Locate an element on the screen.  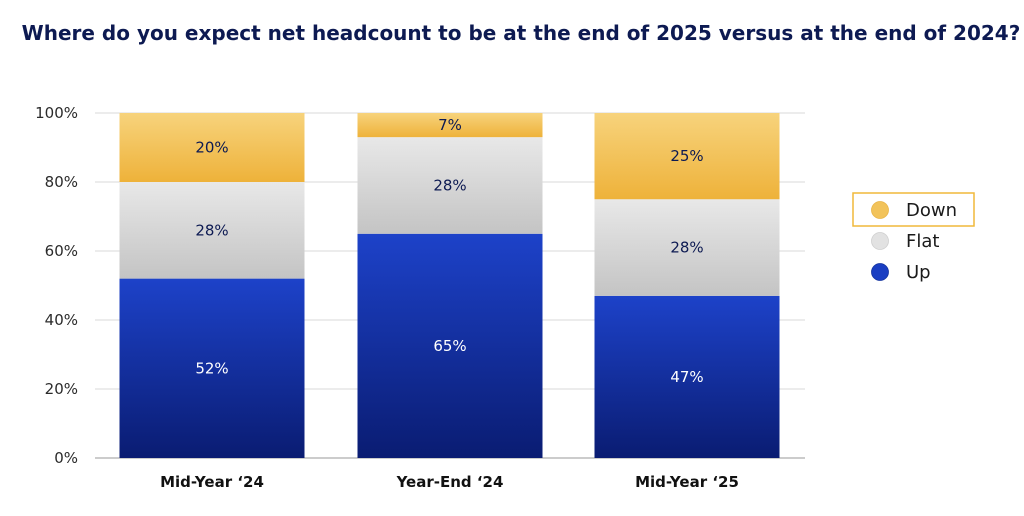
legend-label-up: Up is located at coordinates (918, 272).